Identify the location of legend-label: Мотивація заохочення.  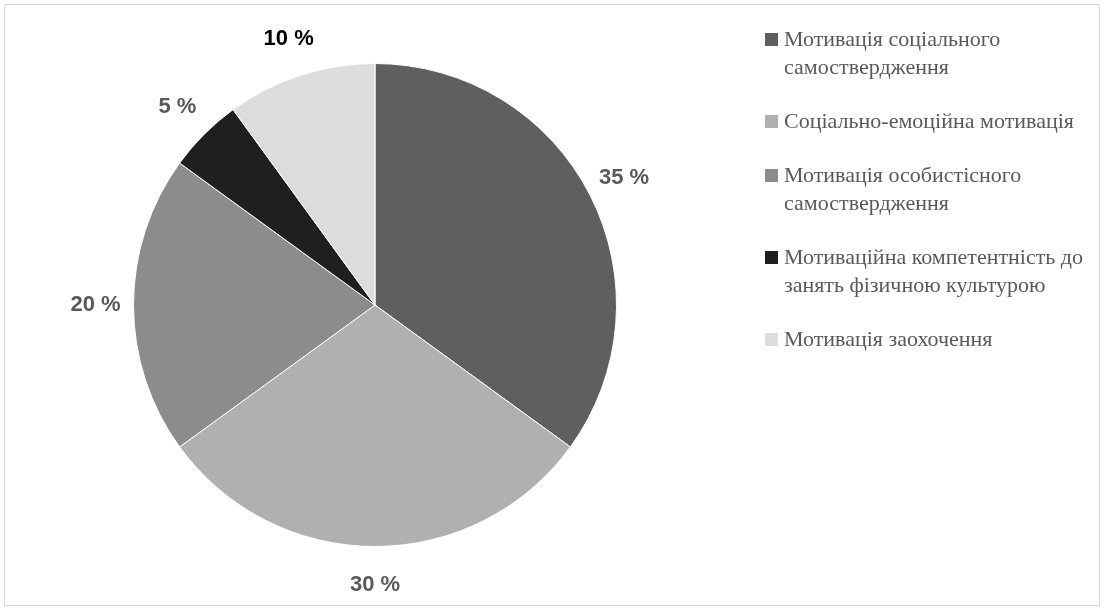
(888, 339).